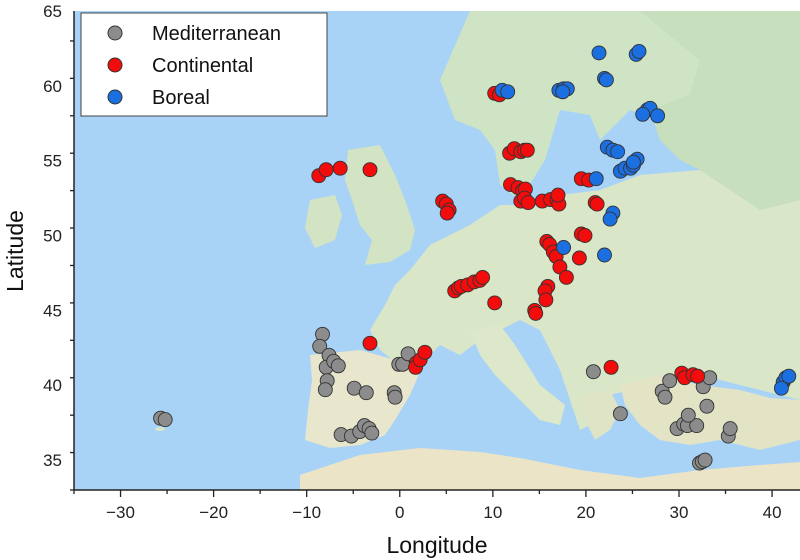  I want to click on legend-marker-continental, so click(115, 65).